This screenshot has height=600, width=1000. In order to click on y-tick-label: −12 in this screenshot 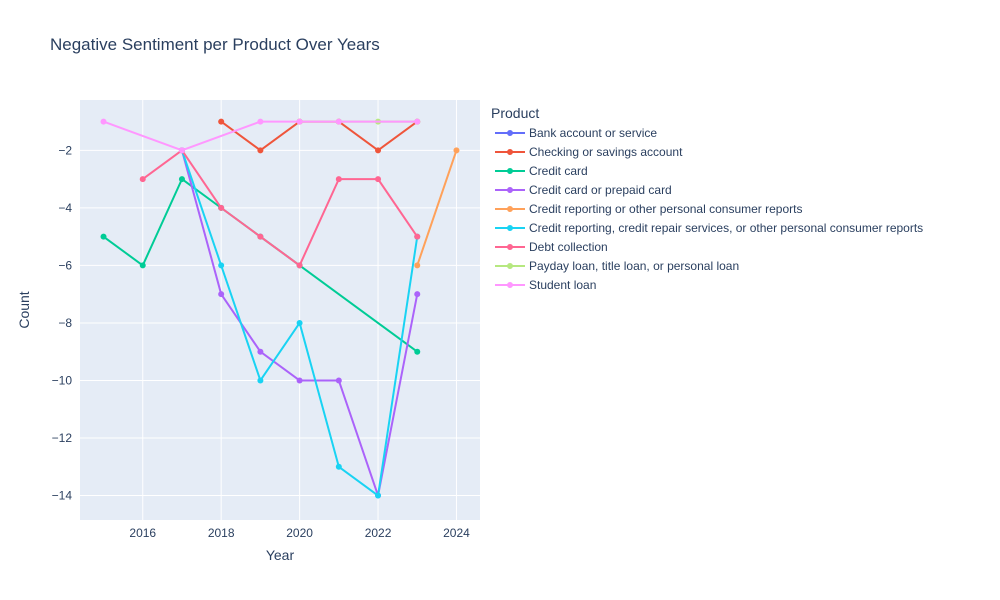, I will do `click(62, 438)`.